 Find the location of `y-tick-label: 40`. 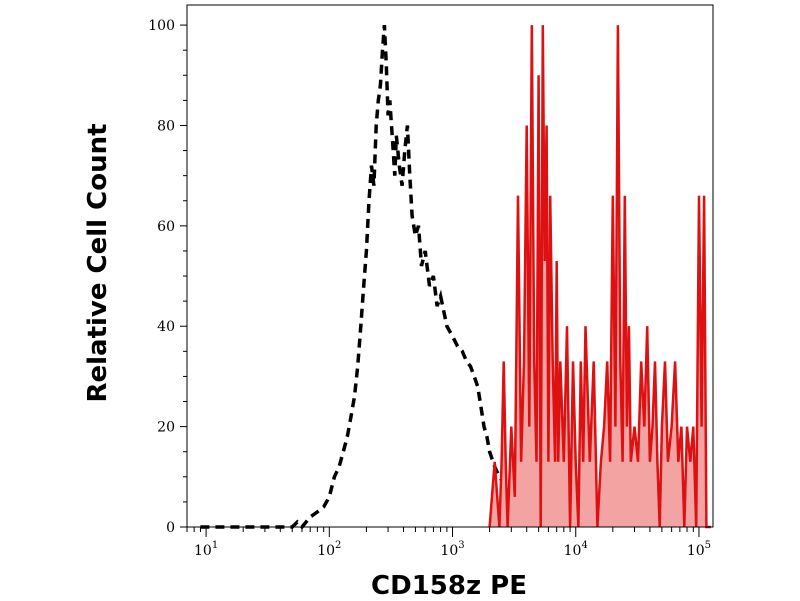

y-tick-label: 40 is located at coordinates (166, 327).